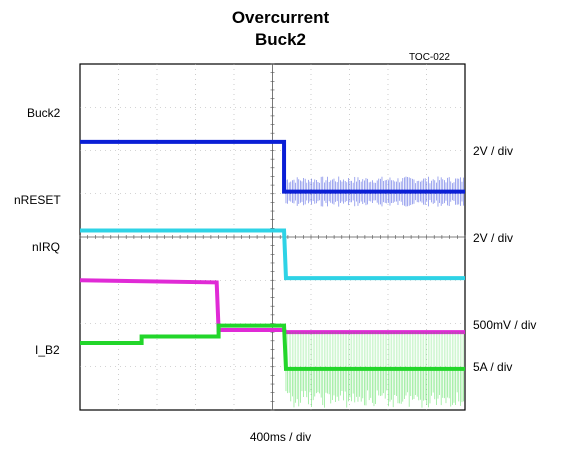 This screenshot has width=561, height=450. I want to click on trace-buck2, so click(272, 173).